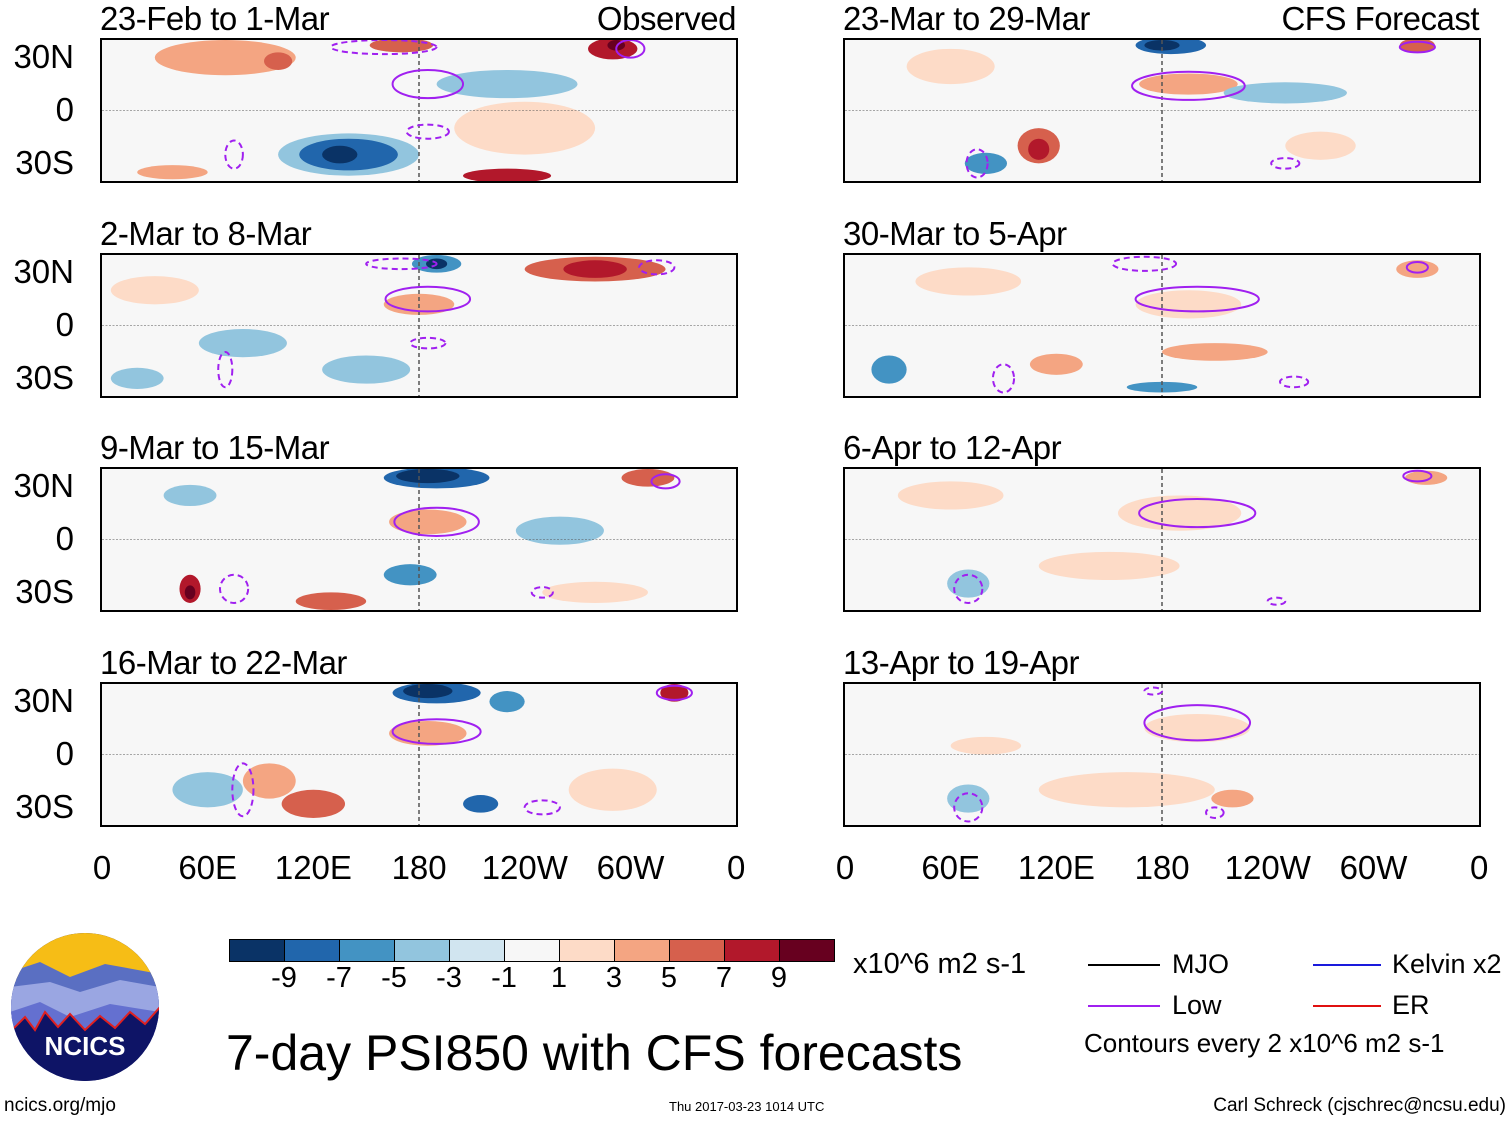  What do you see at coordinates (85, 1007) in the screenshot?
I see `ncics-logo: NCICS` at bounding box center [85, 1007].